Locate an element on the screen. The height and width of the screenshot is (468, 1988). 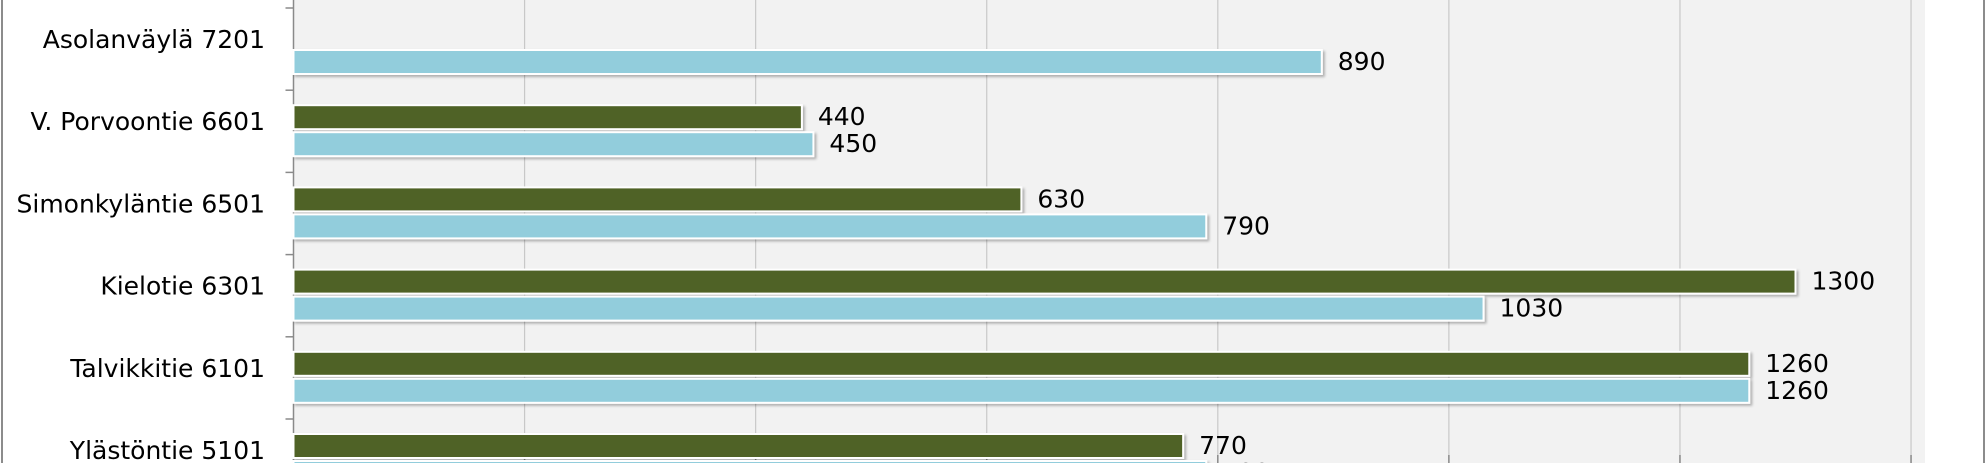
category-label: Talvikkitie 6101 is located at coordinates (167, 368).